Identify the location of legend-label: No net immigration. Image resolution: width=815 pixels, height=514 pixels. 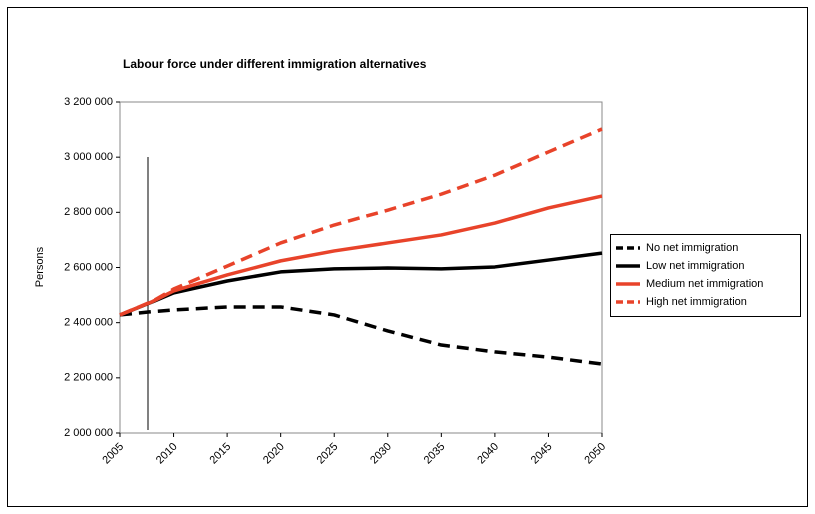
(692, 248).